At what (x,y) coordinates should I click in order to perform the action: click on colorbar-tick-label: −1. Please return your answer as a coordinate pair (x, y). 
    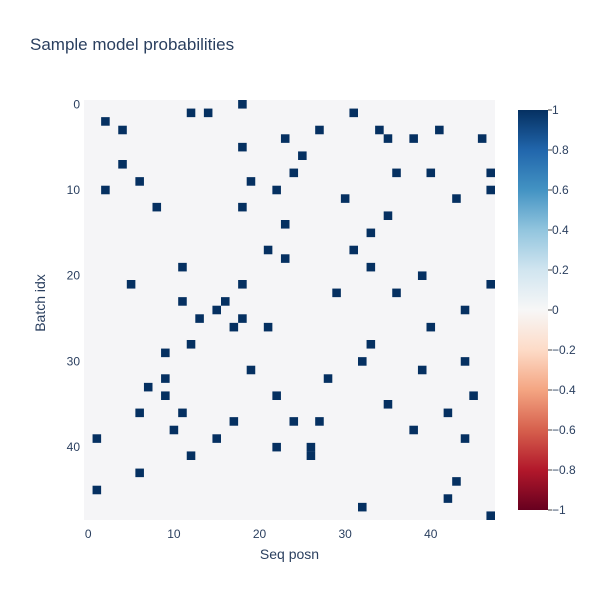
    Looking at the image, I should click on (559, 510).